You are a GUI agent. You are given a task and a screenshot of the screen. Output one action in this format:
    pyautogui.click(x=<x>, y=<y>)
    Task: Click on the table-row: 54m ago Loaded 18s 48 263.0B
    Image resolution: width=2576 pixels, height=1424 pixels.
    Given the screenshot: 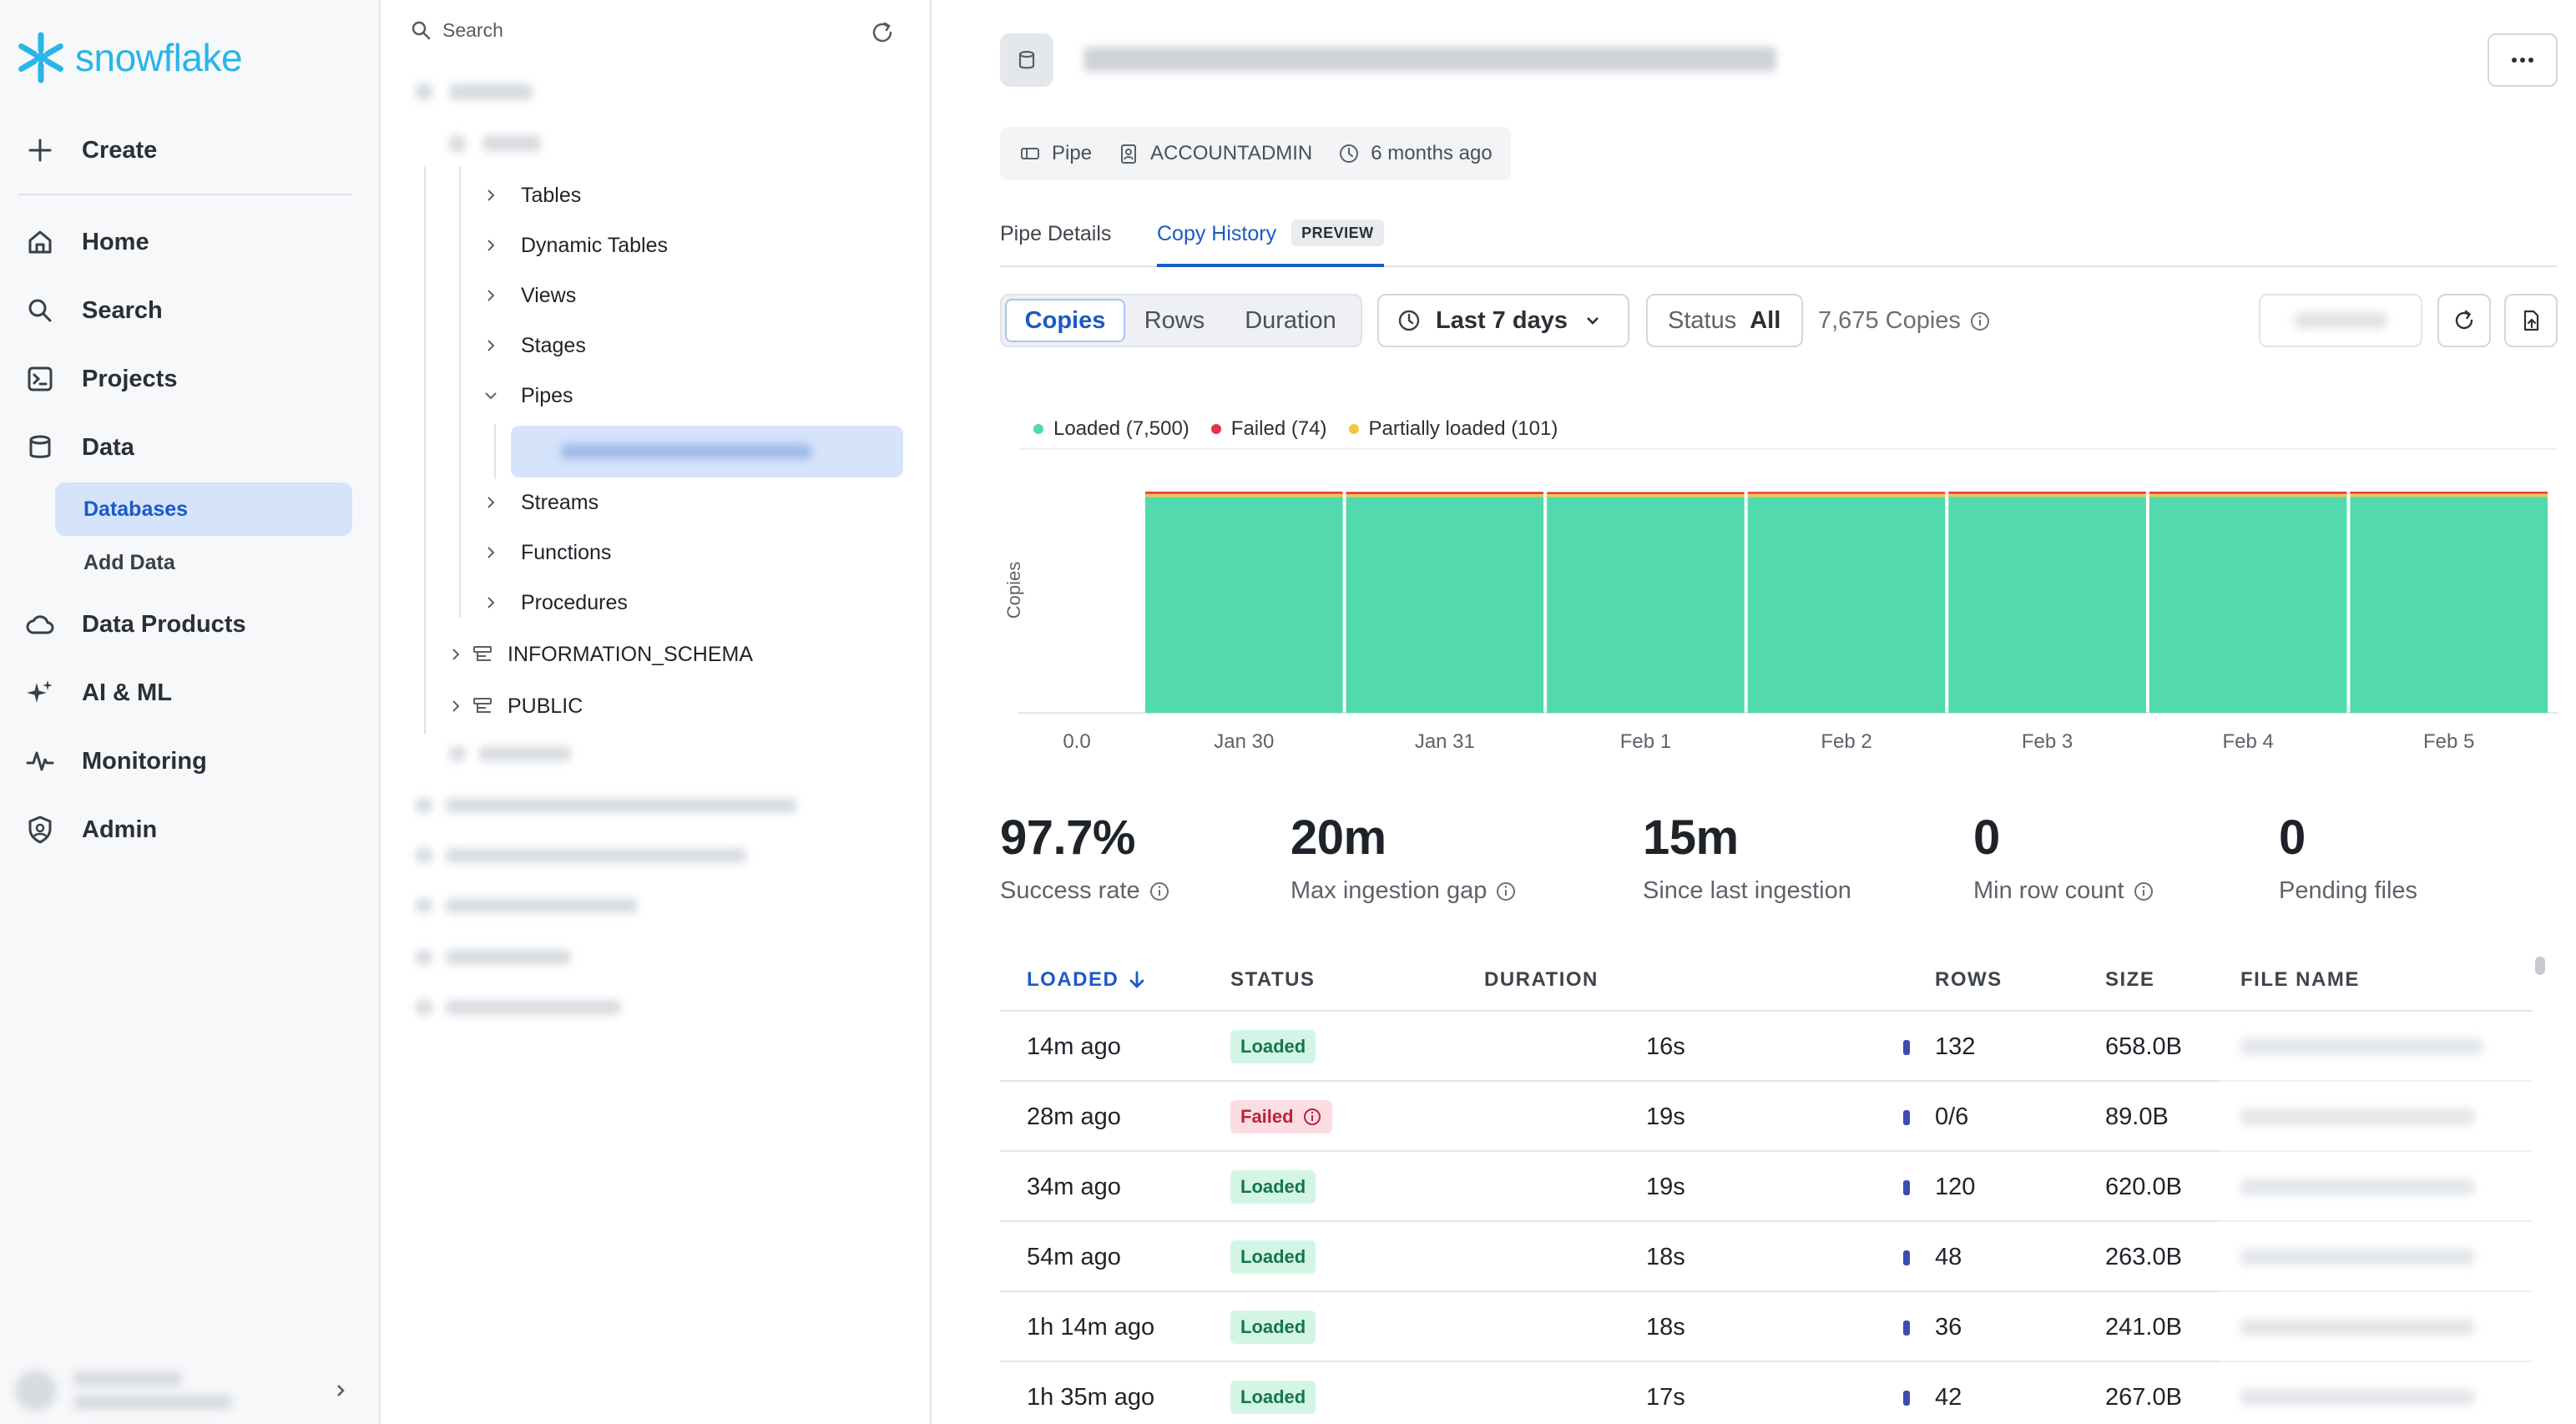 What is the action you would take?
    pyautogui.click(x=1766, y=1257)
    